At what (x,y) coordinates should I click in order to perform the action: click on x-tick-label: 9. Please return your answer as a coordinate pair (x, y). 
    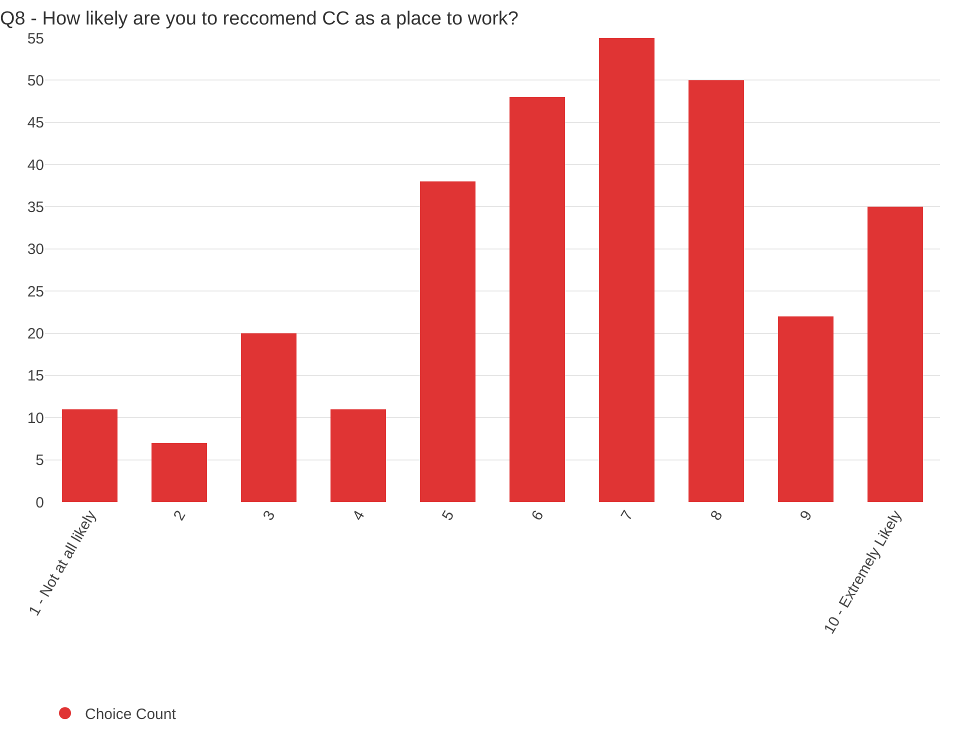
    Looking at the image, I should click on (806, 516).